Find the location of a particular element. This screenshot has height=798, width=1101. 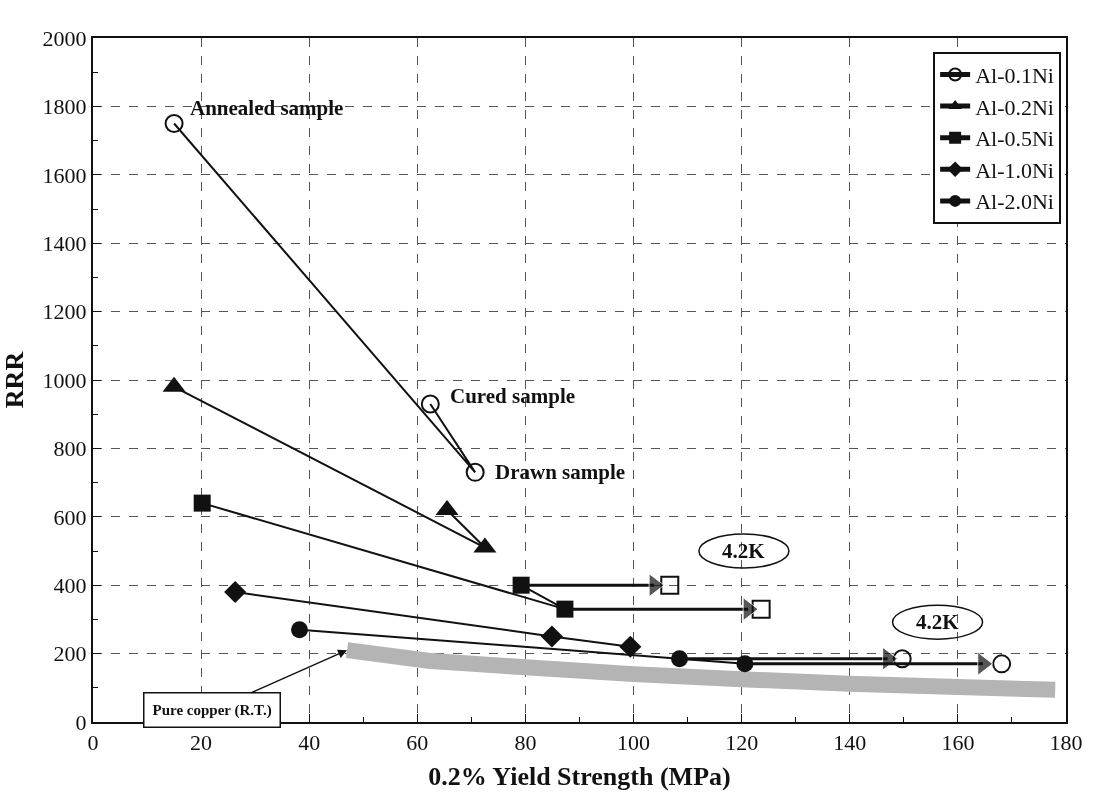

x-tick-label: 180 is located at coordinates (1066, 743).